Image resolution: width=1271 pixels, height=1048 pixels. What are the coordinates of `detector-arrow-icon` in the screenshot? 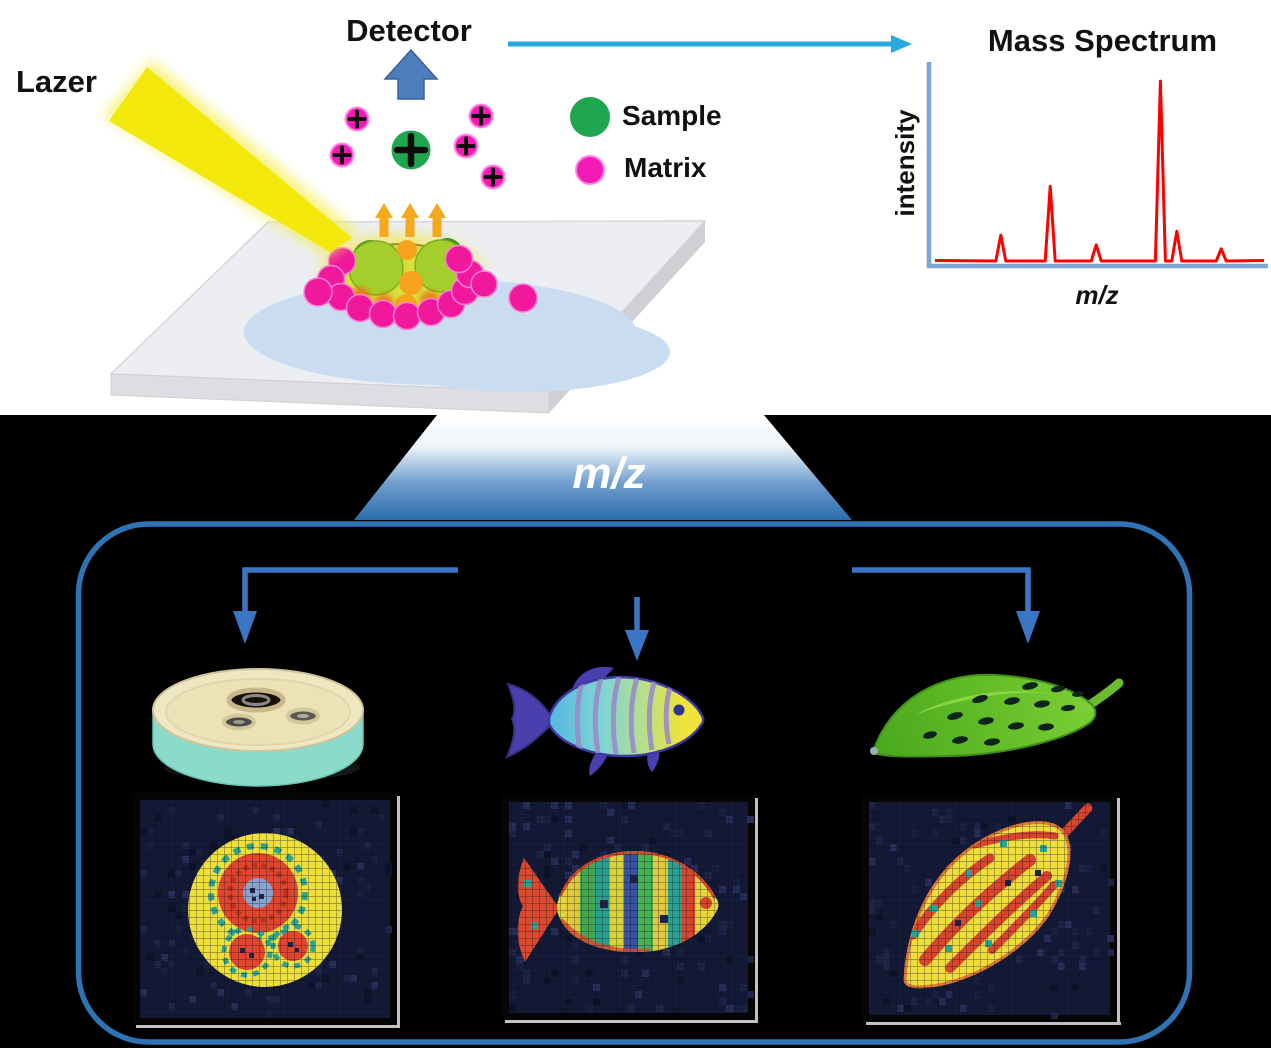 It's located at (411, 74).